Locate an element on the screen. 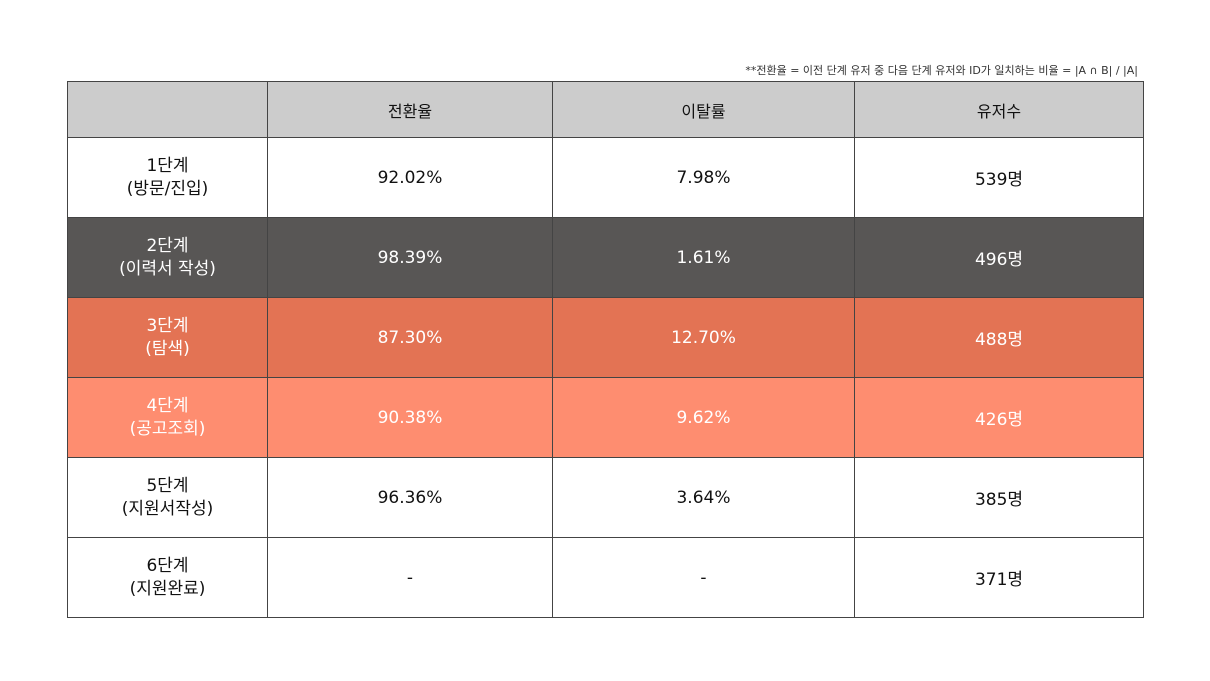 The height and width of the screenshot is (681, 1210). header-churn: 이탈률 is located at coordinates (703, 109).